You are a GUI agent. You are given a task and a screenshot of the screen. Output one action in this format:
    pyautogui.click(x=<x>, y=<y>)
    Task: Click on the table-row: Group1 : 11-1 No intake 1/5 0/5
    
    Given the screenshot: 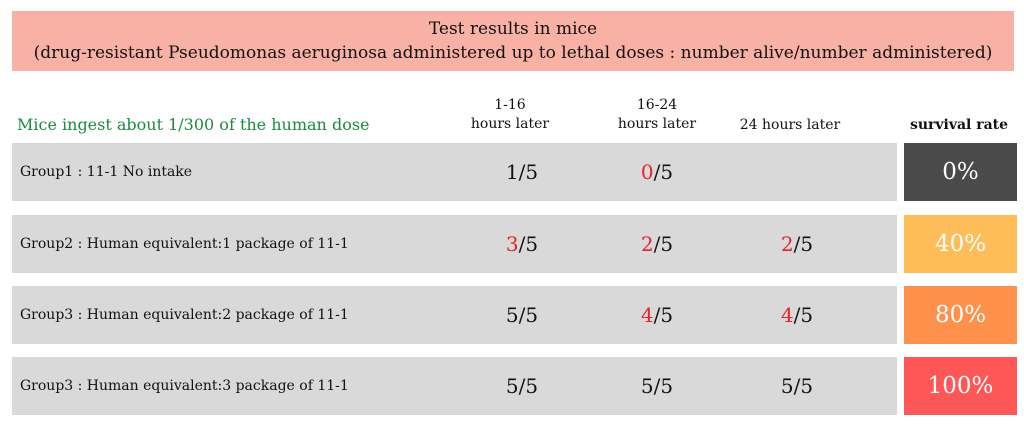 What is the action you would take?
    pyautogui.click(x=454, y=172)
    